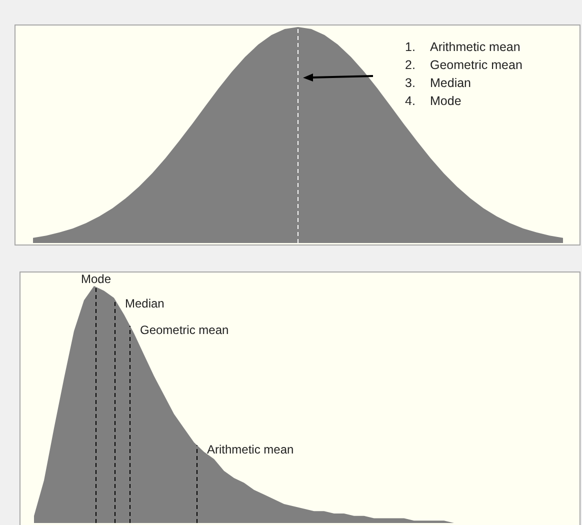 The width and height of the screenshot is (582, 525). What do you see at coordinates (250, 449) in the screenshot?
I see `annotation: Arithmetic mean` at bounding box center [250, 449].